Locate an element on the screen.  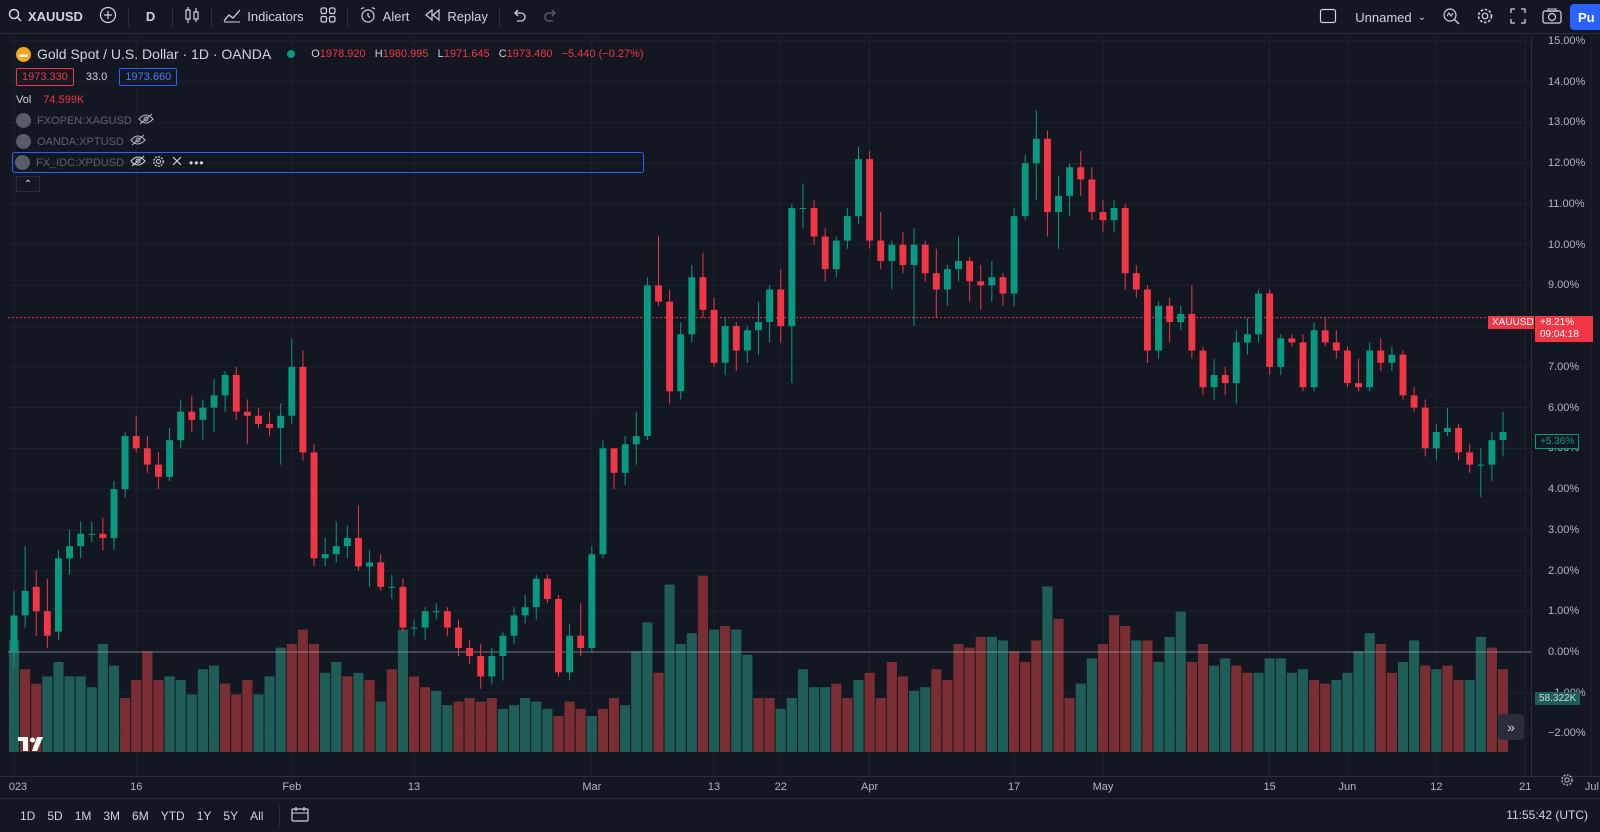
close-icon is located at coordinates (177, 162).